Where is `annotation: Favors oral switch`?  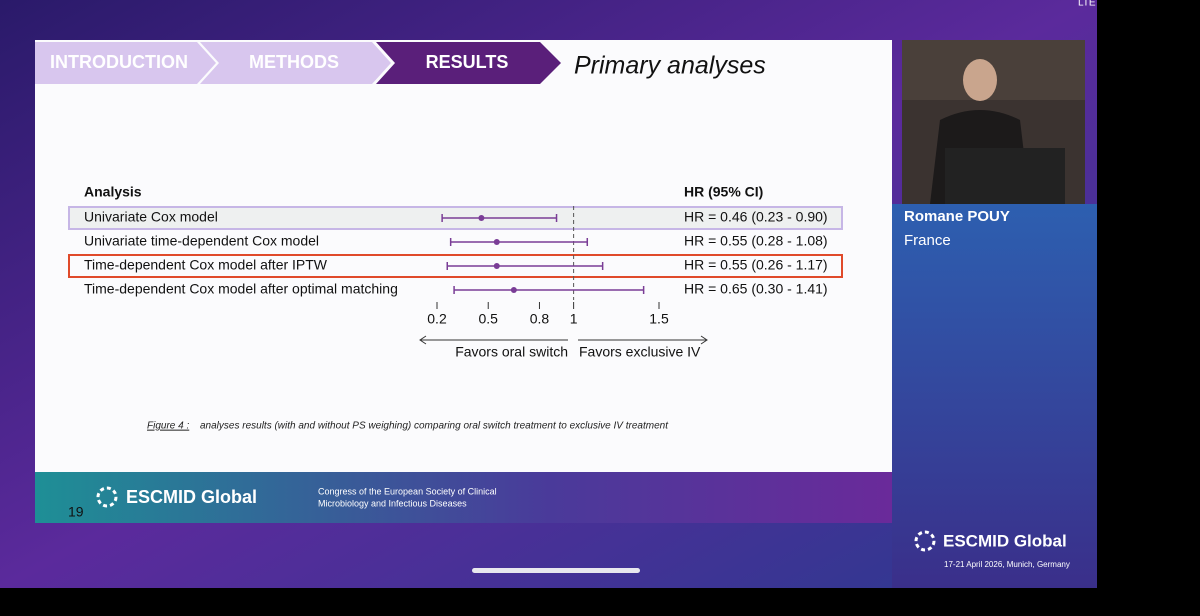 annotation: Favors oral switch is located at coordinates (511, 352).